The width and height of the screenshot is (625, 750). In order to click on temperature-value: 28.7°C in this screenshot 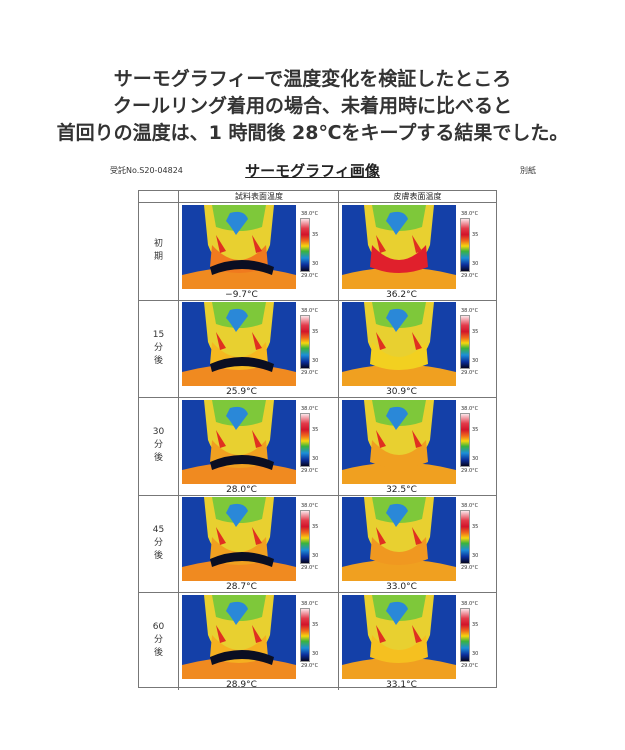, I will do `click(241, 587)`.